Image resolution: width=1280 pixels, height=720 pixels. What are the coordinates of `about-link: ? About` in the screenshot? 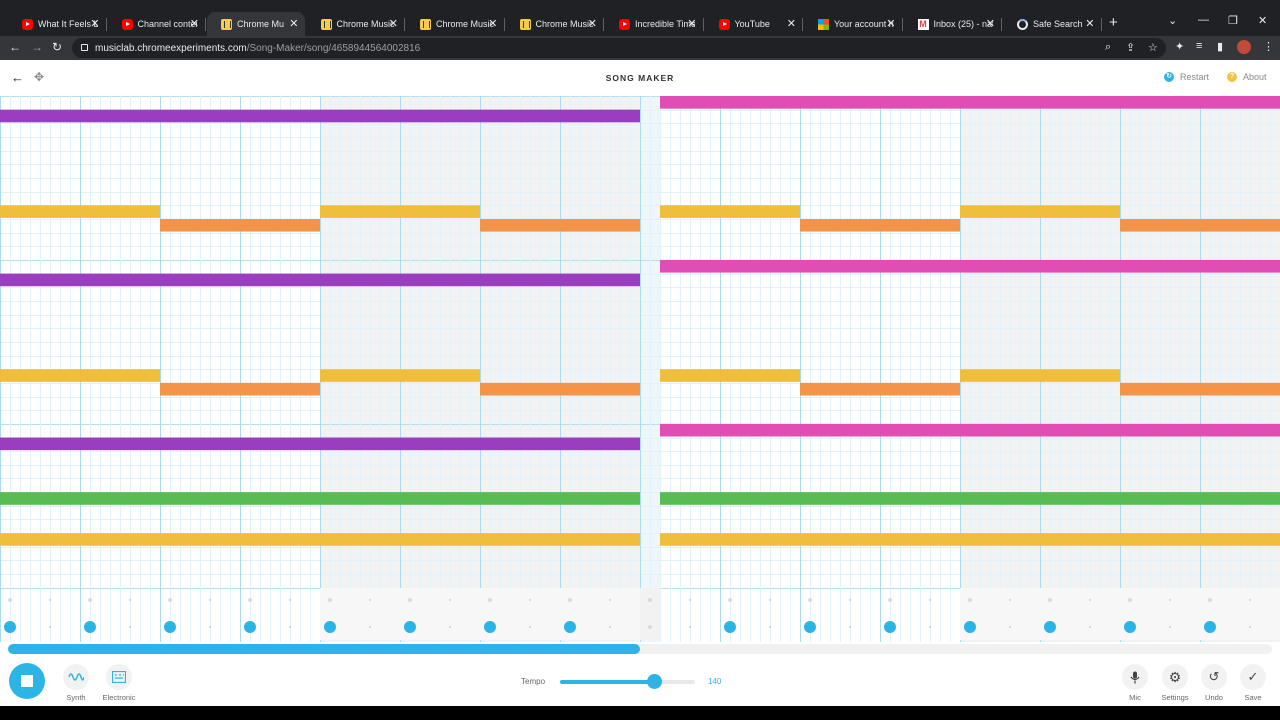 It's located at (1247, 77).